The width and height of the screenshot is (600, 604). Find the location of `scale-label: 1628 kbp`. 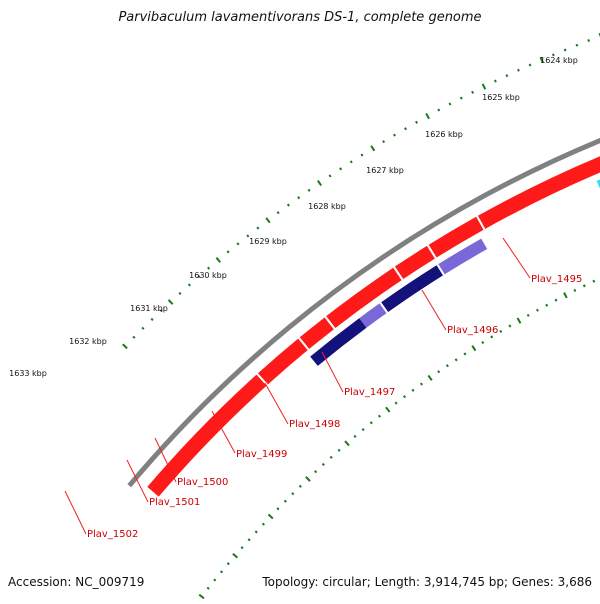

scale-label: 1628 kbp is located at coordinates (327, 206).